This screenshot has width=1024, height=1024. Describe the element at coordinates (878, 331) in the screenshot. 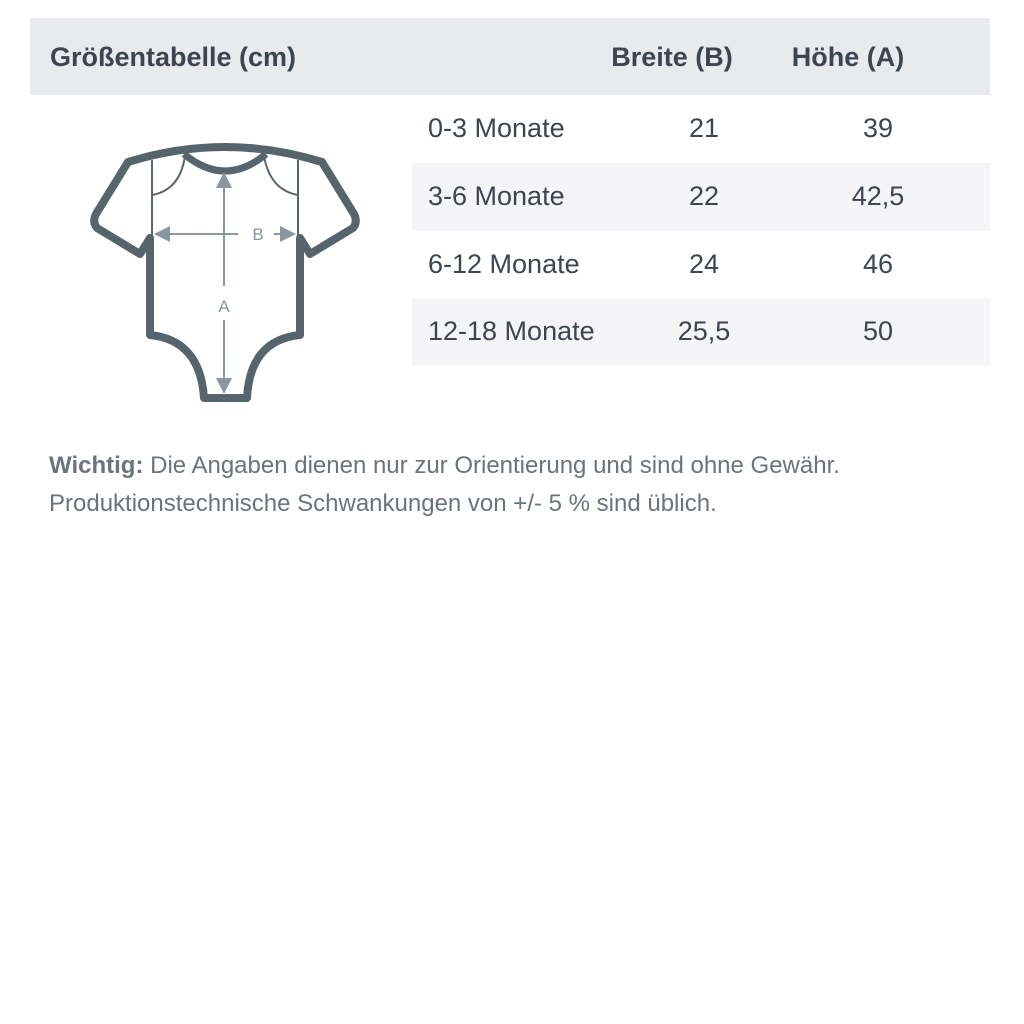

I see `height-cell: 50` at that location.